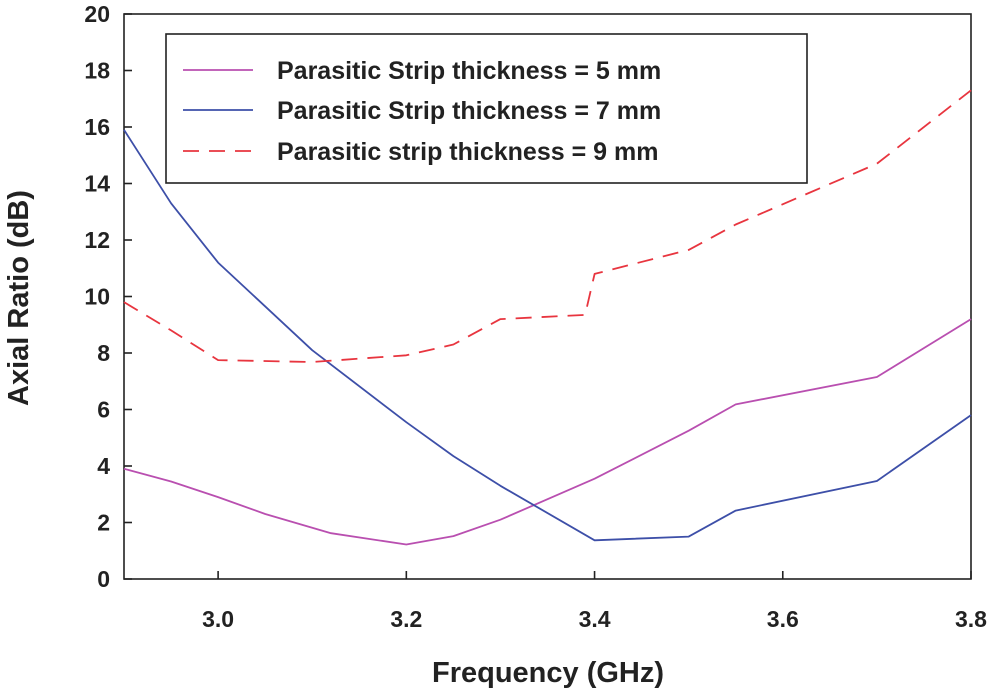 This screenshot has width=994, height=695. What do you see at coordinates (218, 619) in the screenshot?
I see `x-tick-label: 3.0` at bounding box center [218, 619].